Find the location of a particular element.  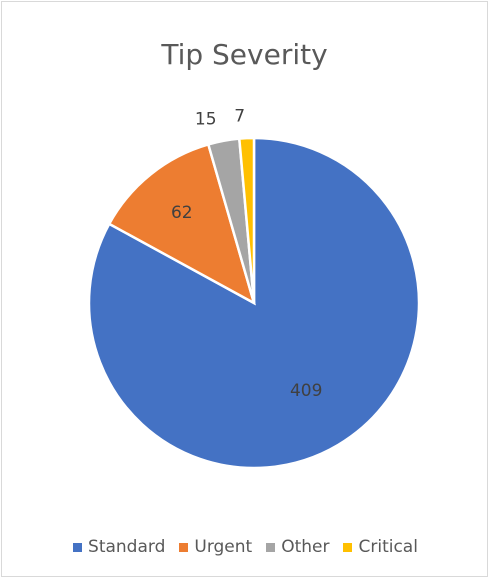

legend-label: Other is located at coordinates (305, 547).